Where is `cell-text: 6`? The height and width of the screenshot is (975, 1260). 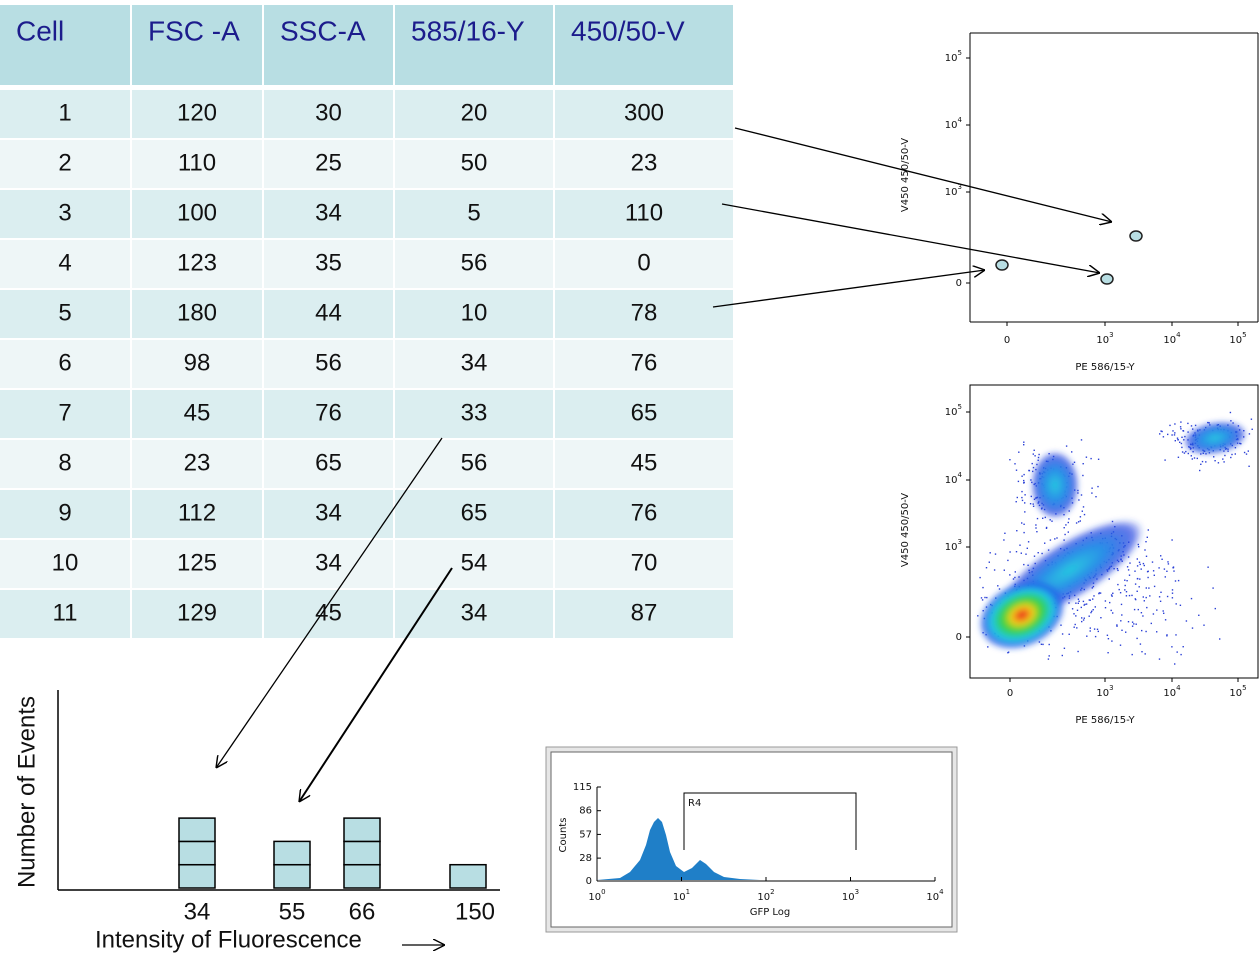 cell-text: 6 is located at coordinates (64, 362).